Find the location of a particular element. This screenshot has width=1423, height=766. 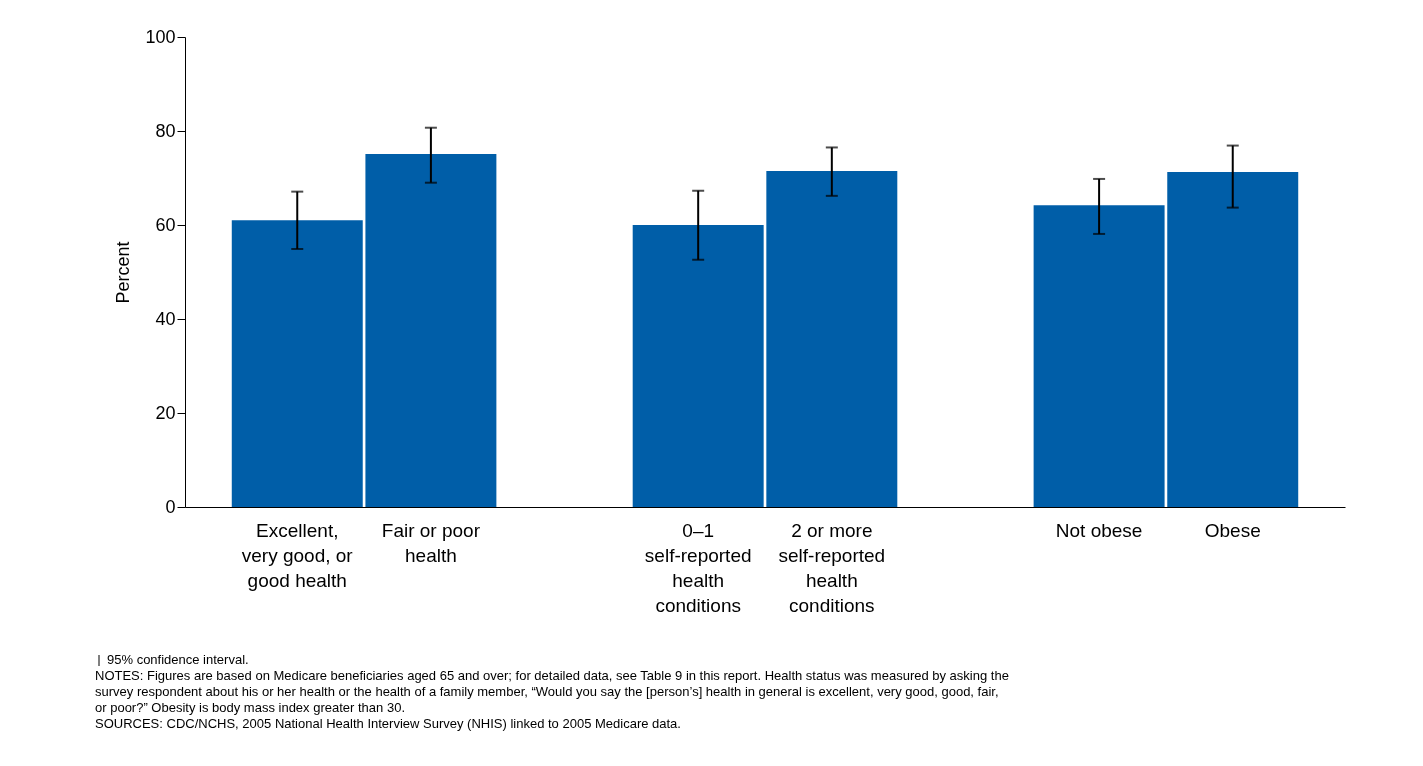

text: NOTES: Figures are based on Medicare beneficiaries aged 65 and over; for detailed data, see Table 9 in this report. Health status was measured by asking the survey respondent about his or her health or the health of a family member, “Would you say the [person’s] health in general is excellent, very good, good, fair, or poor?” Obesity is body mass index greater than 30. is located at coordinates (552, 691).